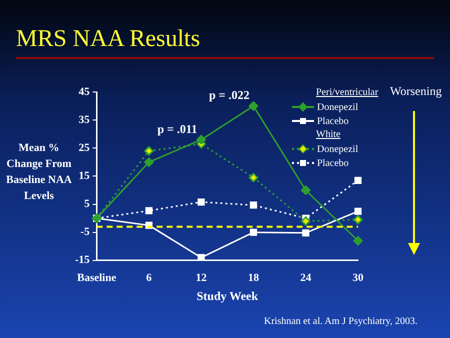 This screenshot has width=450, height=338. What do you see at coordinates (416, 91) in the screenshot?
I see `text: Worsening` at bounding box center [416, 91].